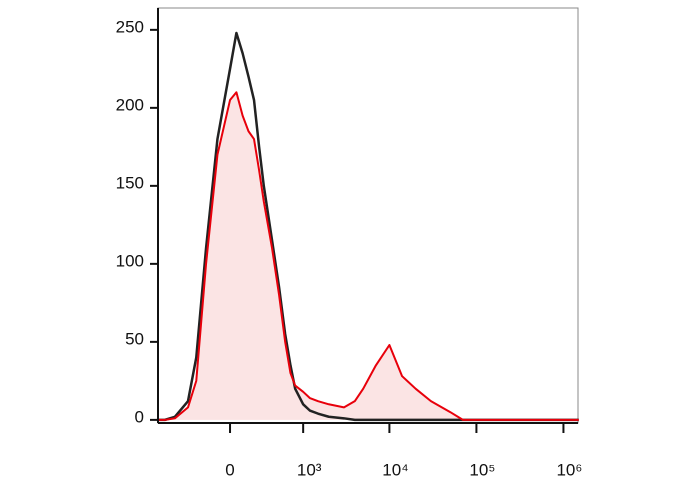  I want to click on y-tick-label: 150, so click(130, 182).